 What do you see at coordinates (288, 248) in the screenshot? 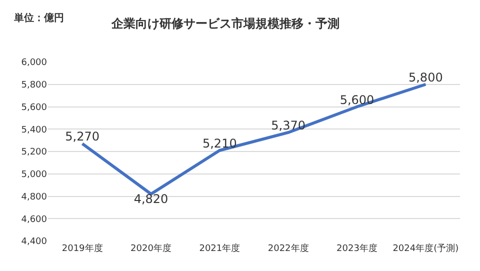
I see `x-tick-label: 2022年度` at bounding box center [288, 248].